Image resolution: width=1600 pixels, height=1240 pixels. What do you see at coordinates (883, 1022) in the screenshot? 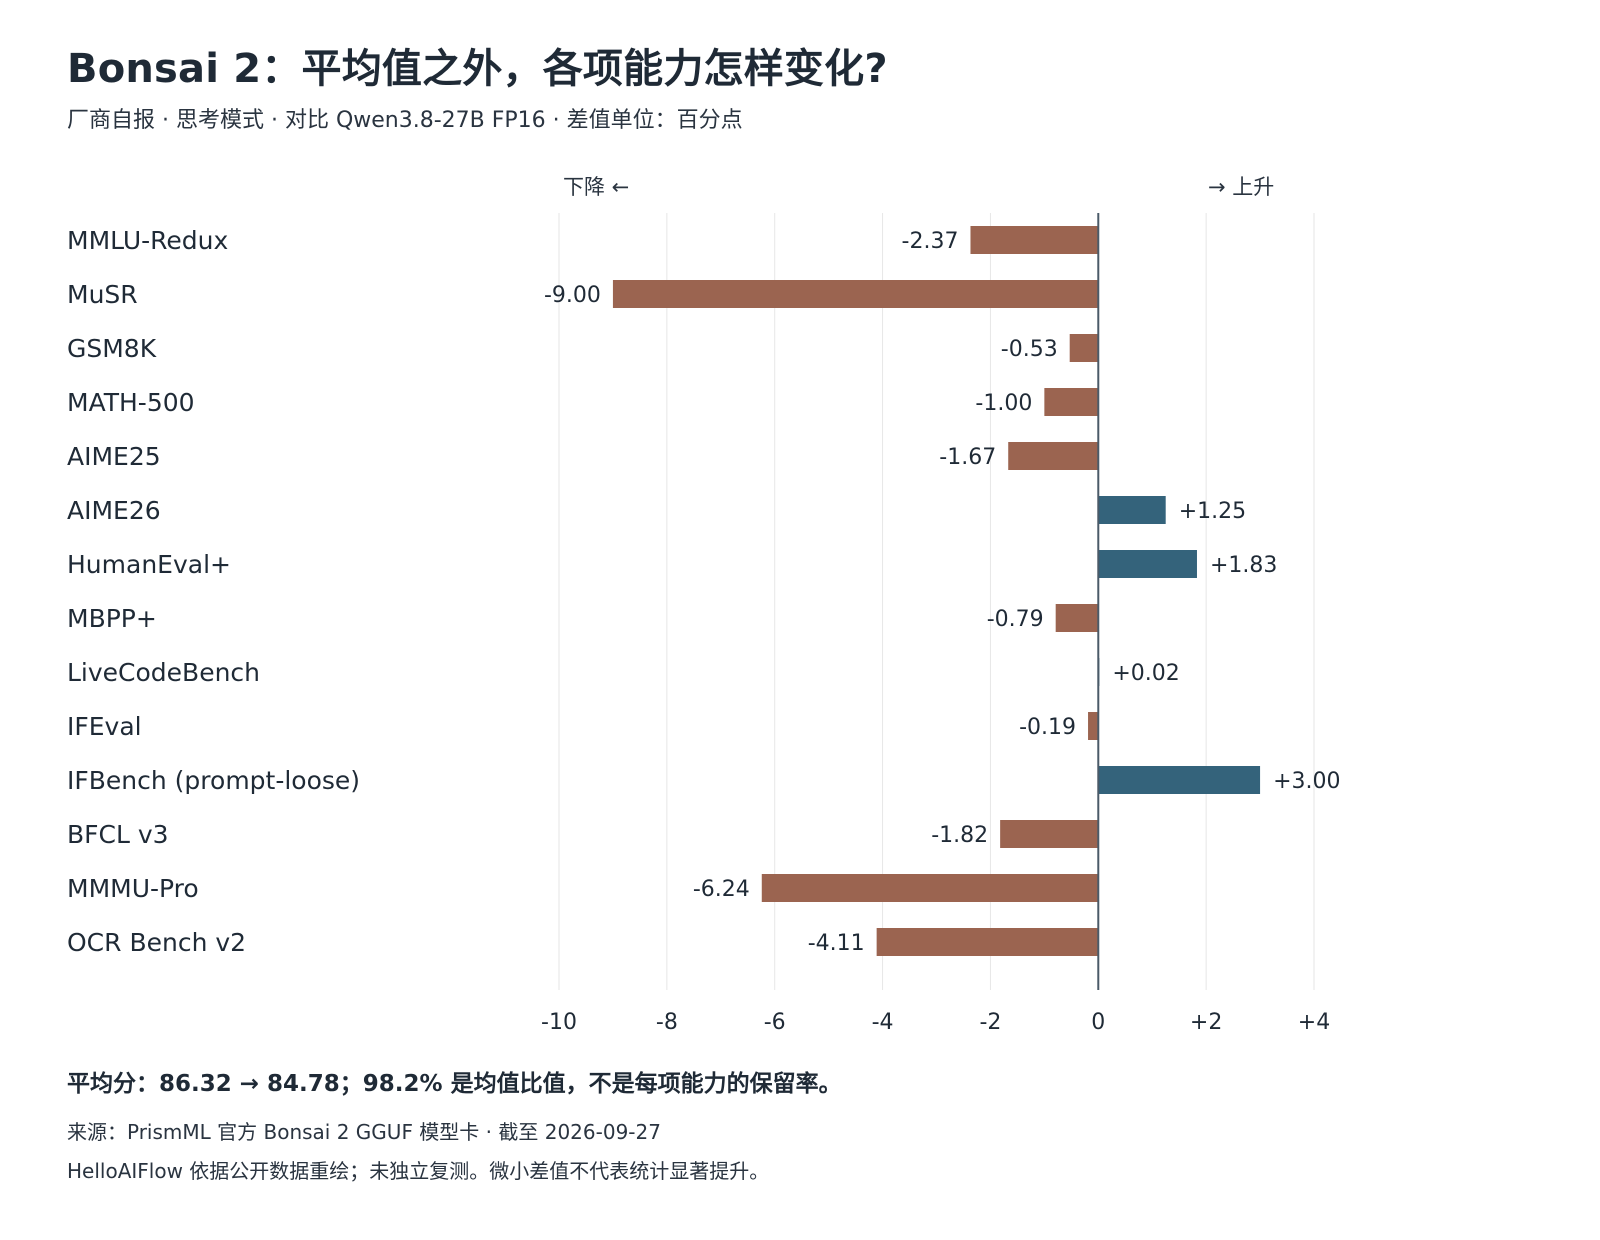
I see `x-tick-label: -4` at bounding box center [883, 1022].